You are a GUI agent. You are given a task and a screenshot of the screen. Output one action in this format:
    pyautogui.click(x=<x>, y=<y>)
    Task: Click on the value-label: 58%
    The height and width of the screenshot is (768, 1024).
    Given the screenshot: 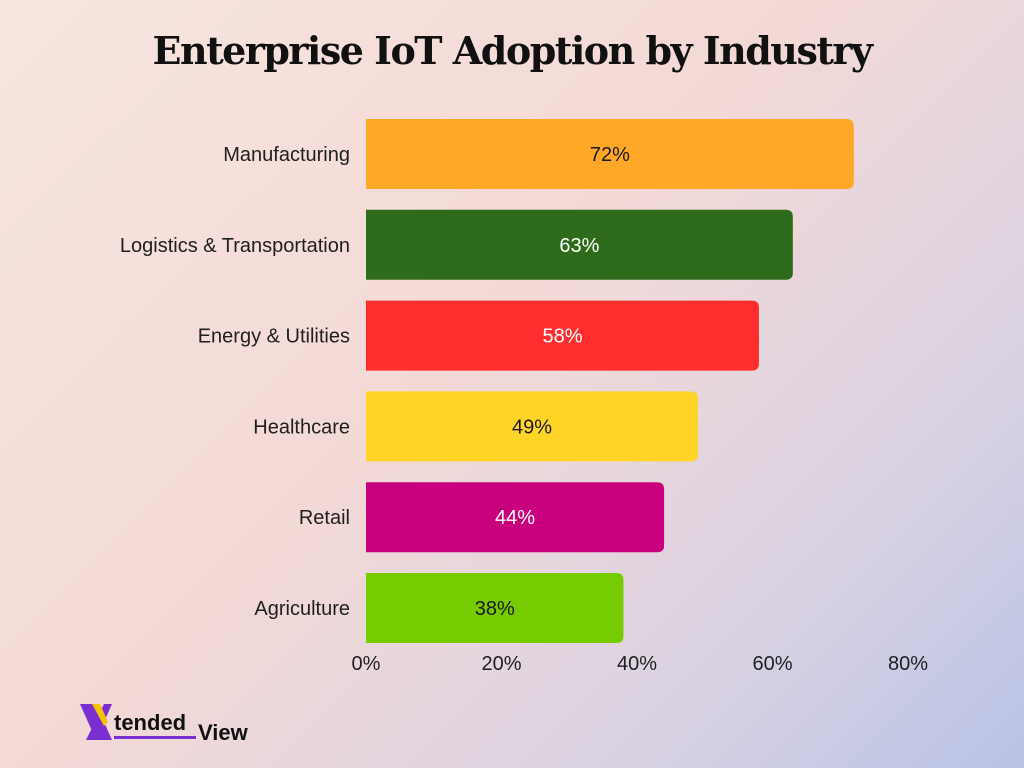 What is the action you would take?
    pyautogui.click(x=562, y=337)
    